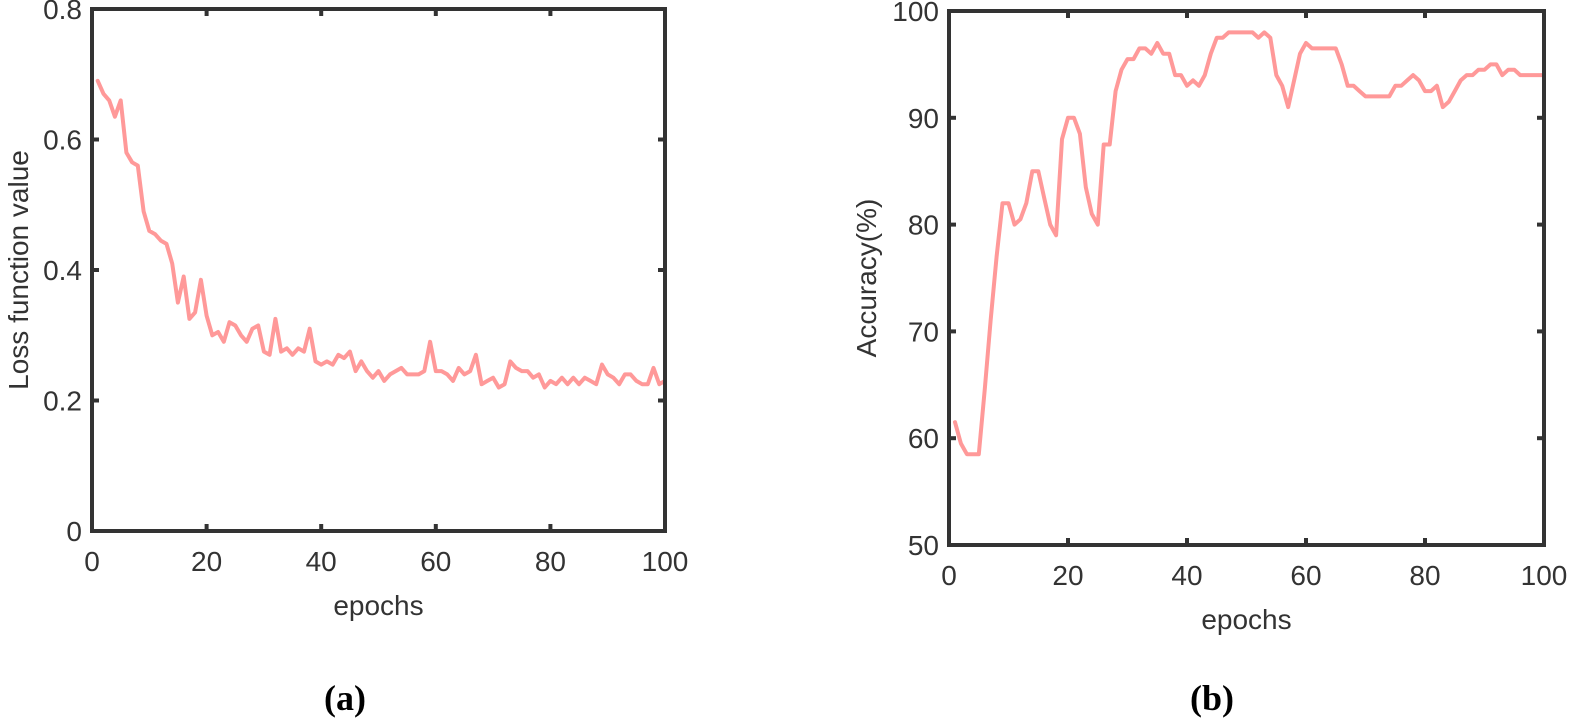  What do you see at coordinates (915, 13) in the screenshot?
I see `y-tick-label: 100` at bounding box center [915, 13].